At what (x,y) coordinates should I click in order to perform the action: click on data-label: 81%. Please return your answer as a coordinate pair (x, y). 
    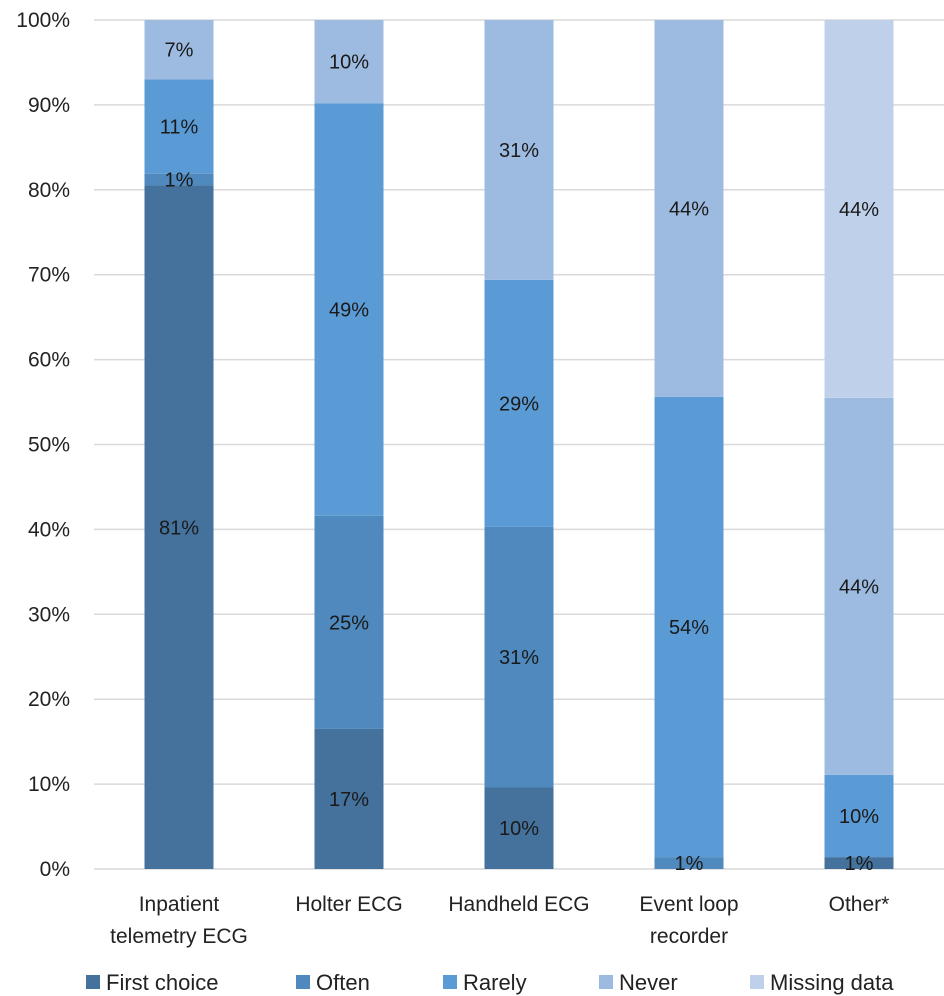
    Looking at the image, I should click on (179, 528).